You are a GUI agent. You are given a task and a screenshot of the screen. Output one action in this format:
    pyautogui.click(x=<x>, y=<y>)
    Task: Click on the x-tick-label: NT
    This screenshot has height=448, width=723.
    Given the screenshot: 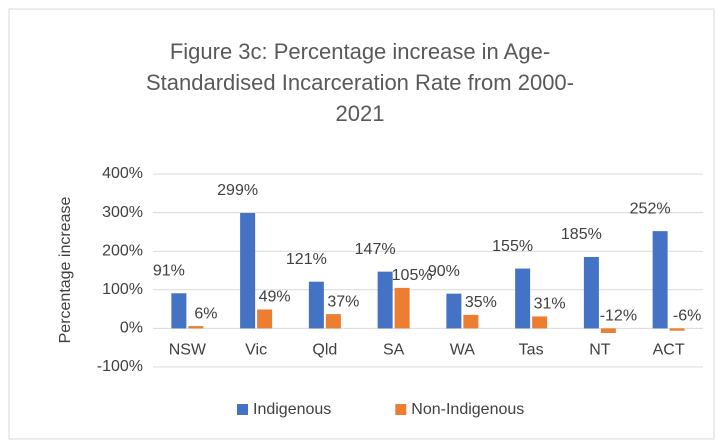 What is the action you would take?
    pyautogui.click(x=600, y=350)
    